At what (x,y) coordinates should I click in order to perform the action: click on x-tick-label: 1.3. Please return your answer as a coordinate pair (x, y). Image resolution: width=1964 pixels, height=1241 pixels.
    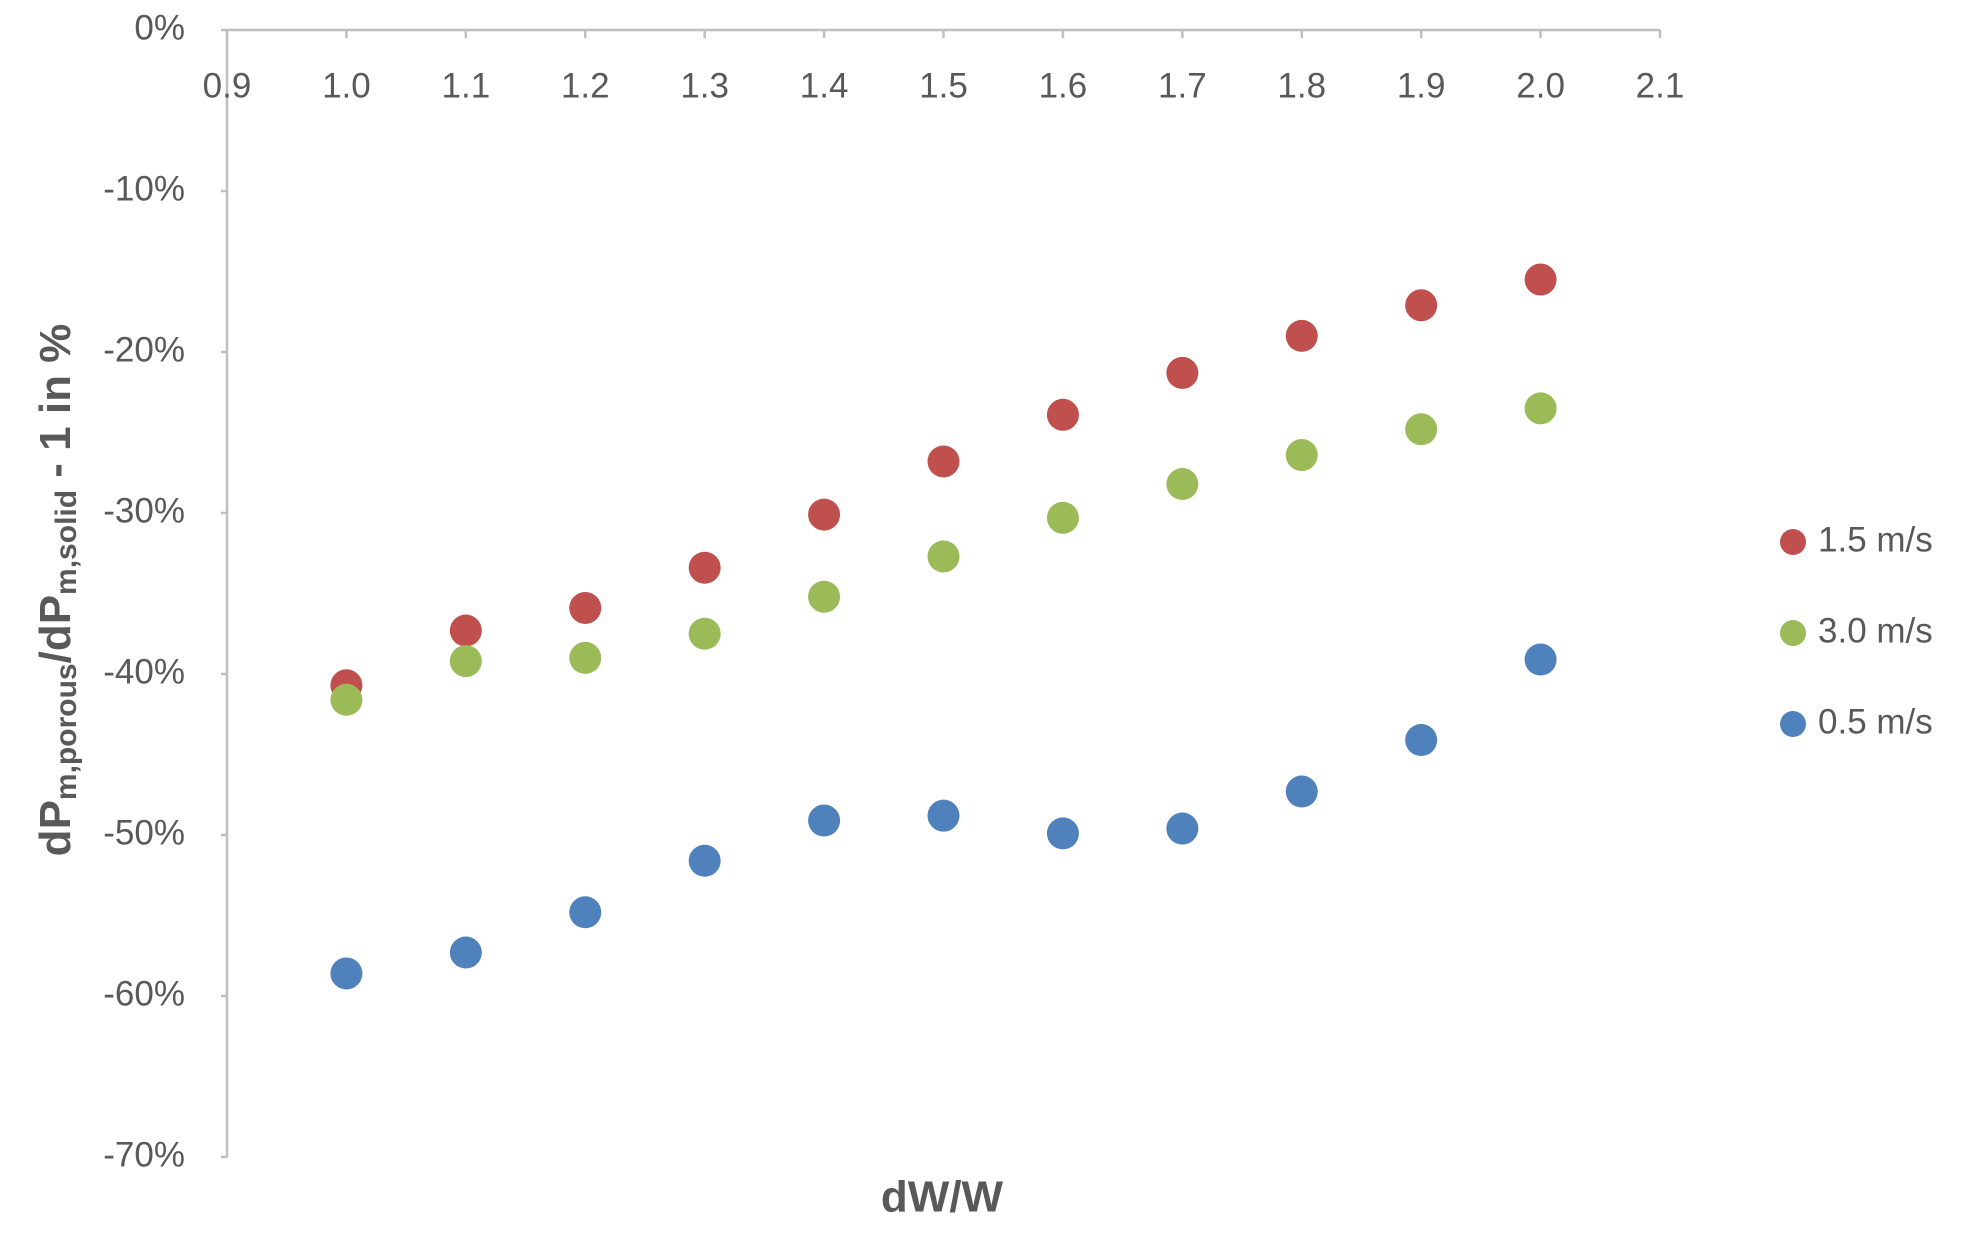
    Looking at the image, I should click on (704, 85).